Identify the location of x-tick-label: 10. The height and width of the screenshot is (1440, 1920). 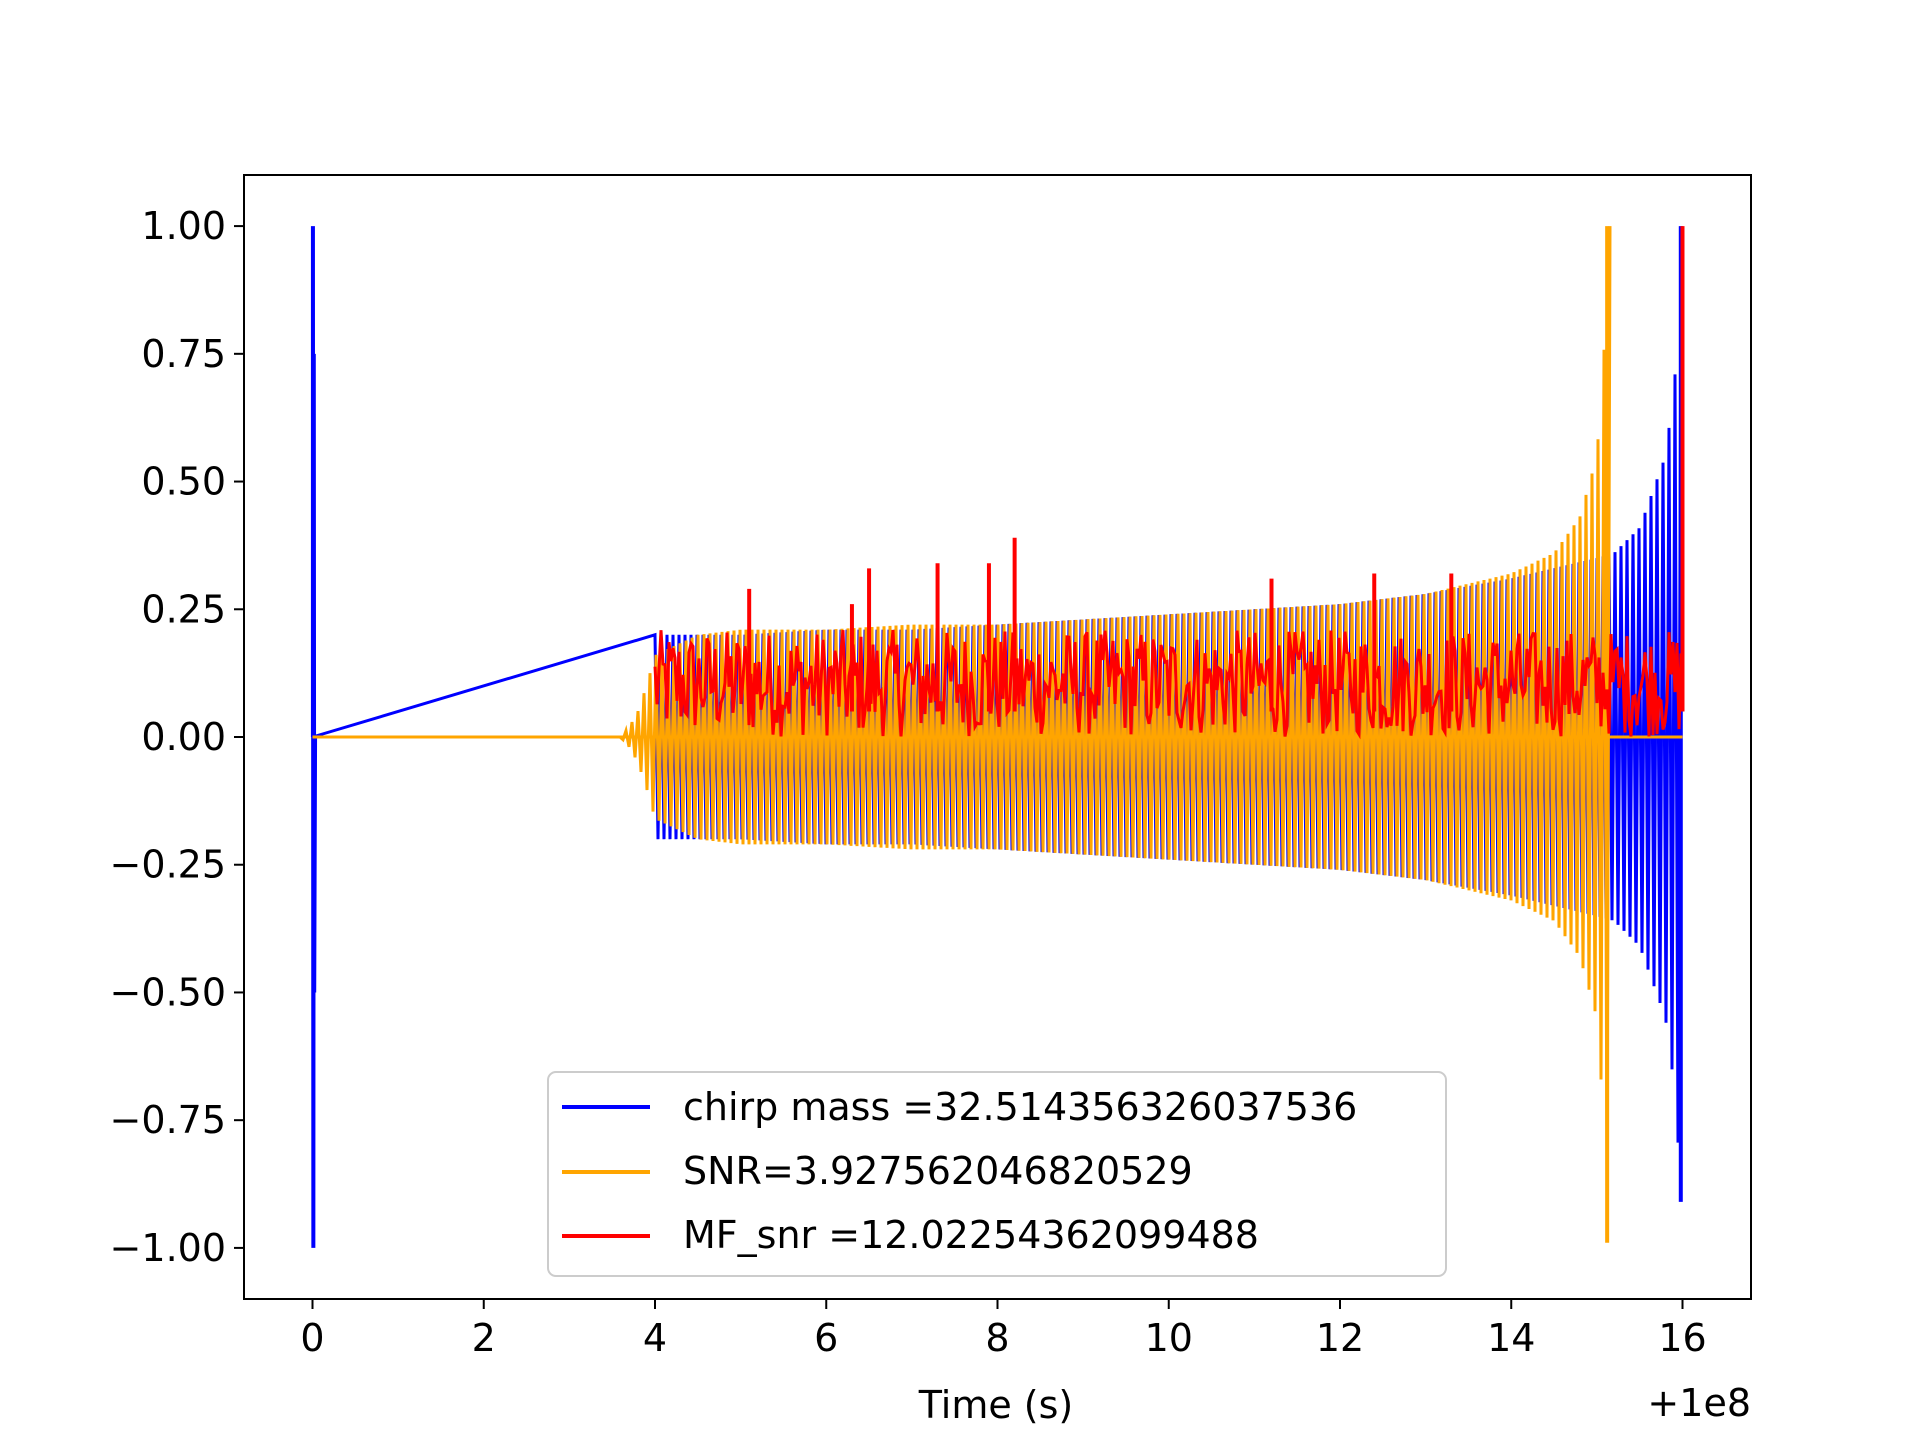
(1169, 1338).